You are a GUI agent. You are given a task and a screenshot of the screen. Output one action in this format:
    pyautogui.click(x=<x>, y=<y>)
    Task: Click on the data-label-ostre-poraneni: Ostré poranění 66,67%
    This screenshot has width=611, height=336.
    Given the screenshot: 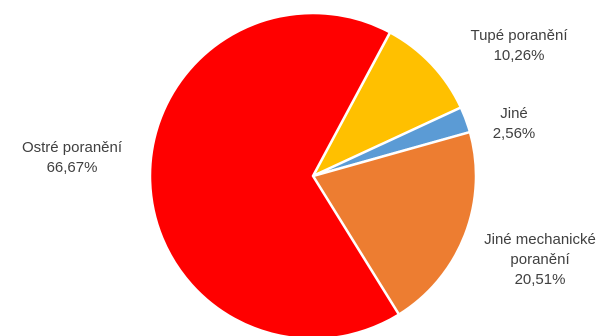 What is the action you would take?
    pyautogui.click(x=72, y=157)
    